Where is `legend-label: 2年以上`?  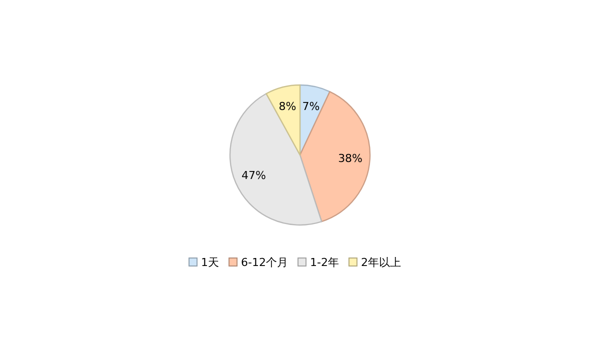 legend-label: 2年以上 is located at coordinates (380, 262).